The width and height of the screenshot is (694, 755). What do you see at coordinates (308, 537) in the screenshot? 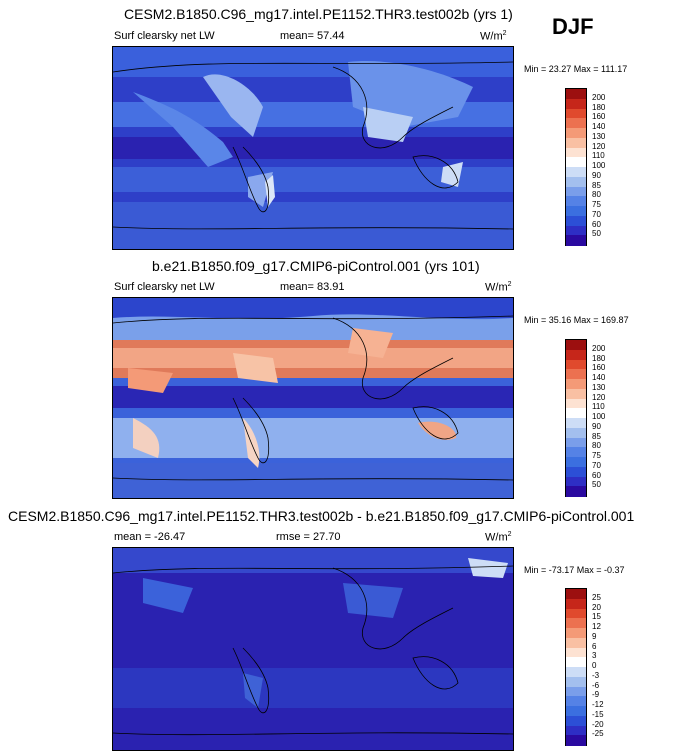
I see `panel3-rmse: rmse = 27.70` at bounding box center [308, 537].